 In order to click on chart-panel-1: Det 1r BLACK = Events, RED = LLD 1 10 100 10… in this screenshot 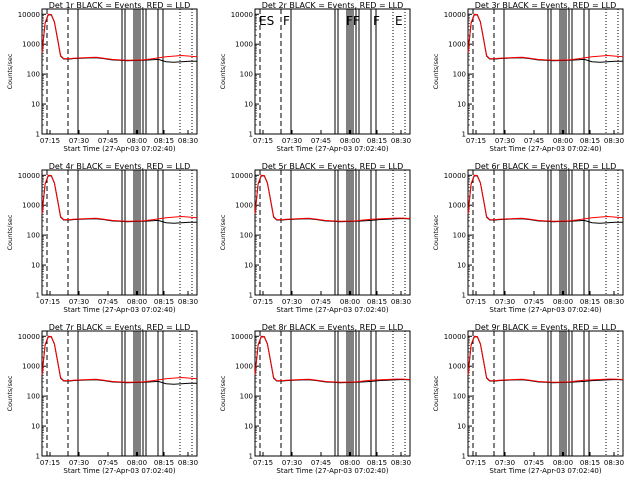, I will do `click(102, 77)`.